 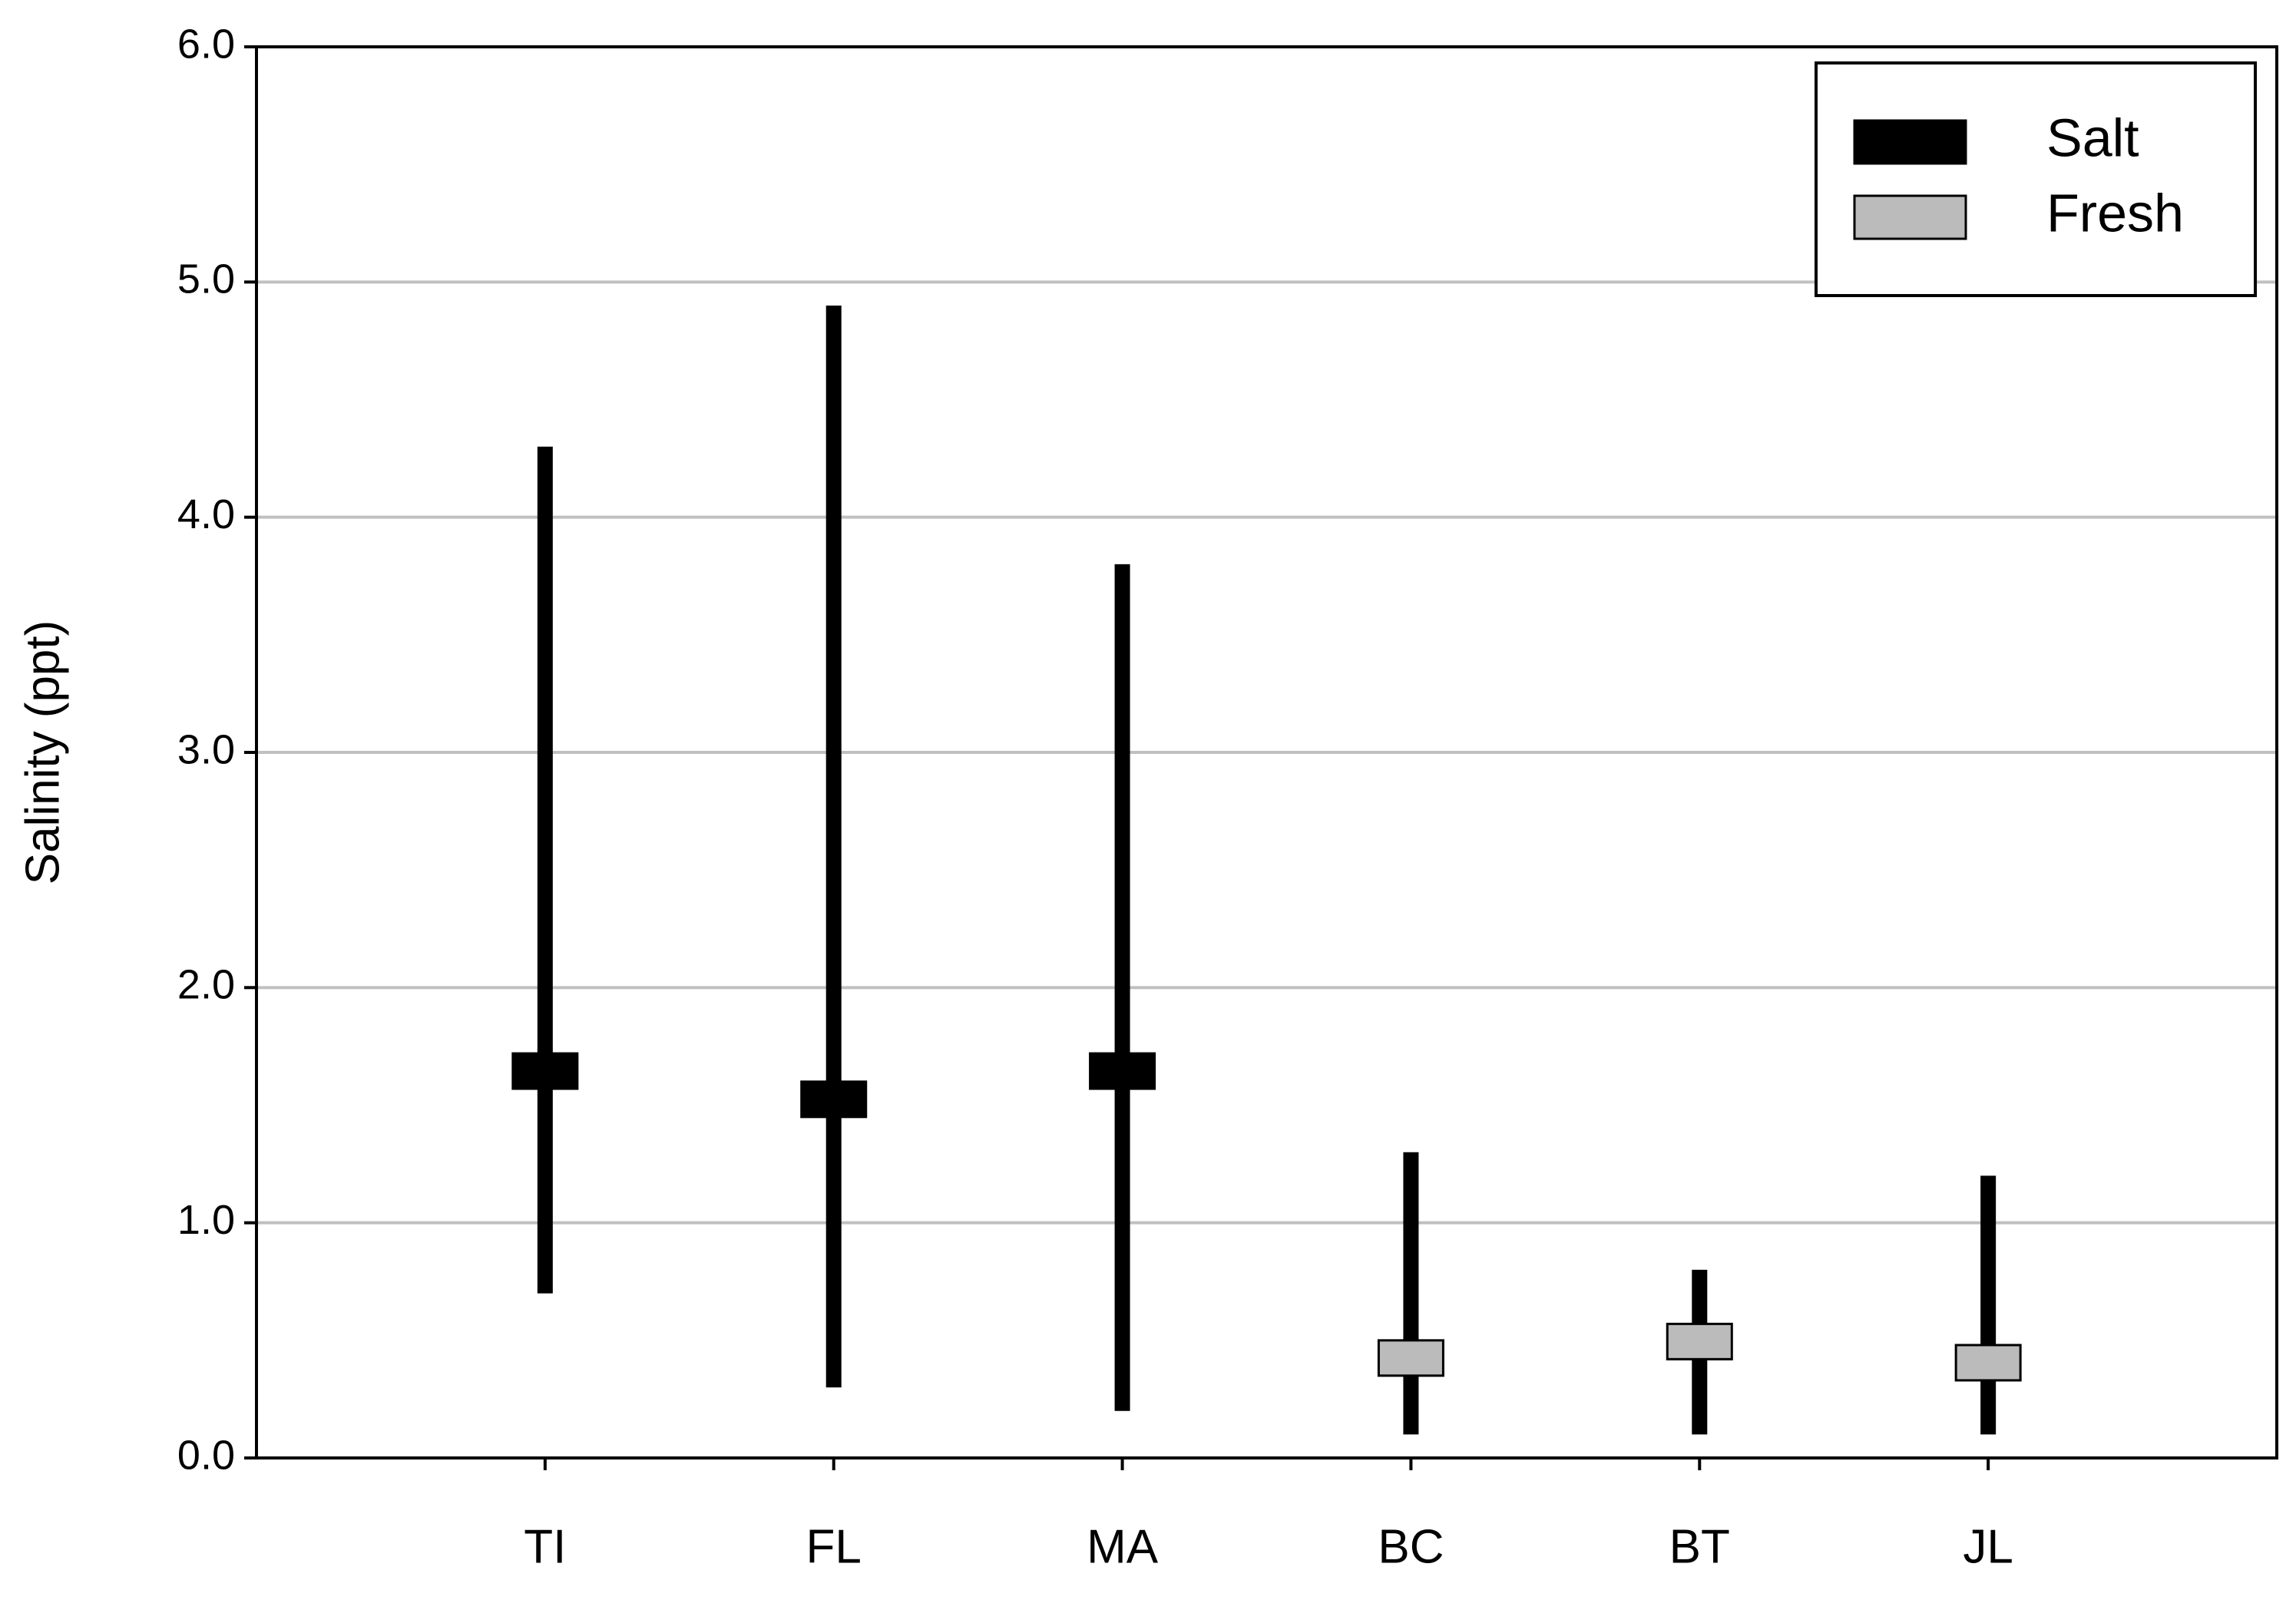 What do you see at coordinates (206, 749) in the screenshot?
I see `y-tick-label: 3.0` at bounding box center [206, 749].